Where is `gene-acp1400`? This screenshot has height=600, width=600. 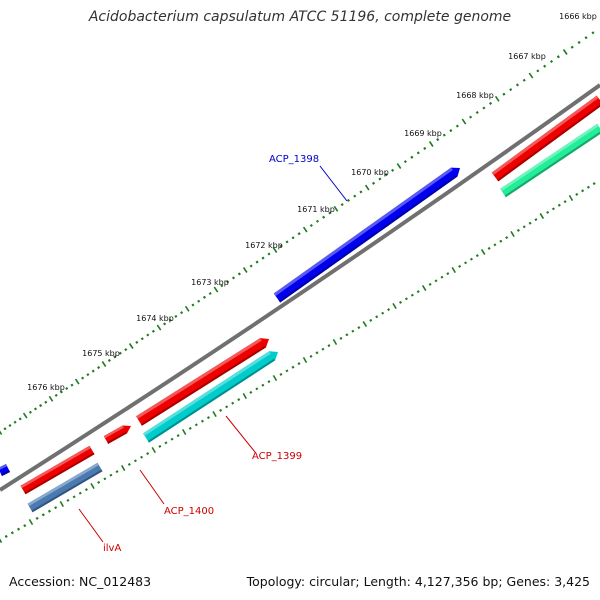 gene-acp1400 is located at coordinates (117, 434).